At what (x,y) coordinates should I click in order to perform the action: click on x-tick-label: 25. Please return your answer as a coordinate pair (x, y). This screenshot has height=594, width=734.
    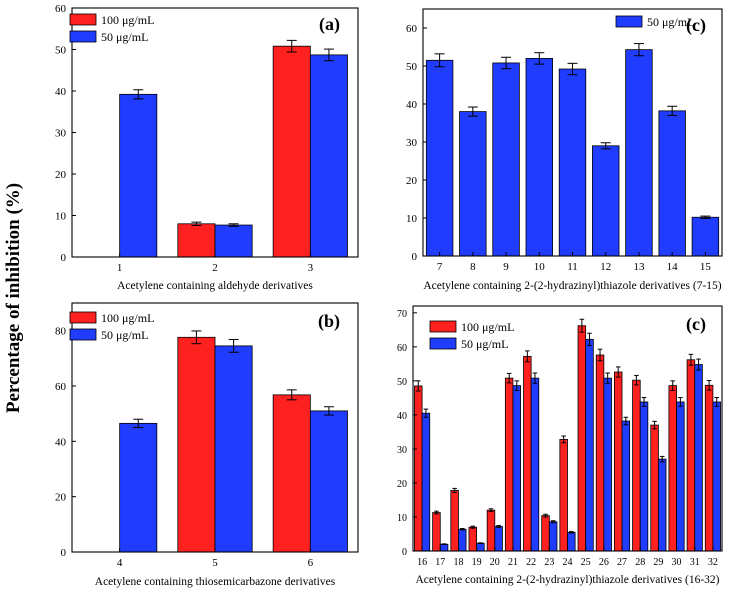
    Looking at the image, I should click on (586, 562).